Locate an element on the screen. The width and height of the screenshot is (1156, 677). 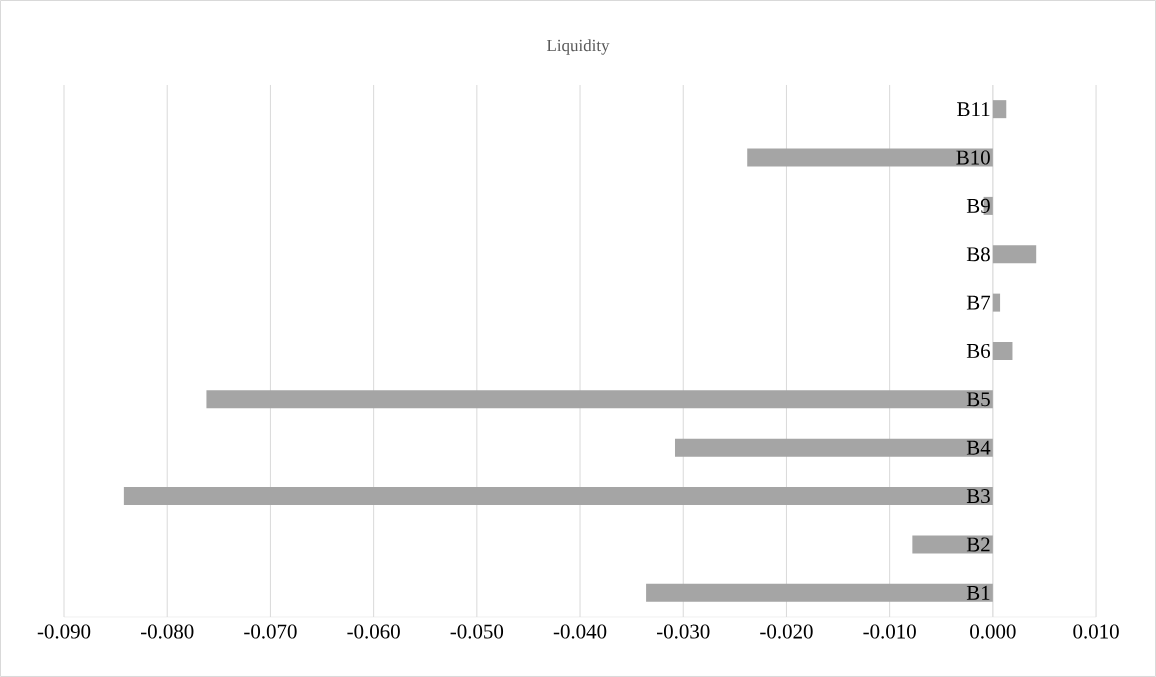
y-tick-label: B3 is located at coordinates (978, 496).